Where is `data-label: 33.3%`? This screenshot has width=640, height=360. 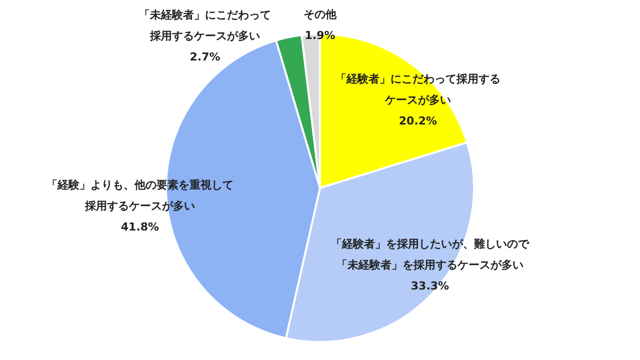
data-label: 33.3% is located at coordinates (430, 286).